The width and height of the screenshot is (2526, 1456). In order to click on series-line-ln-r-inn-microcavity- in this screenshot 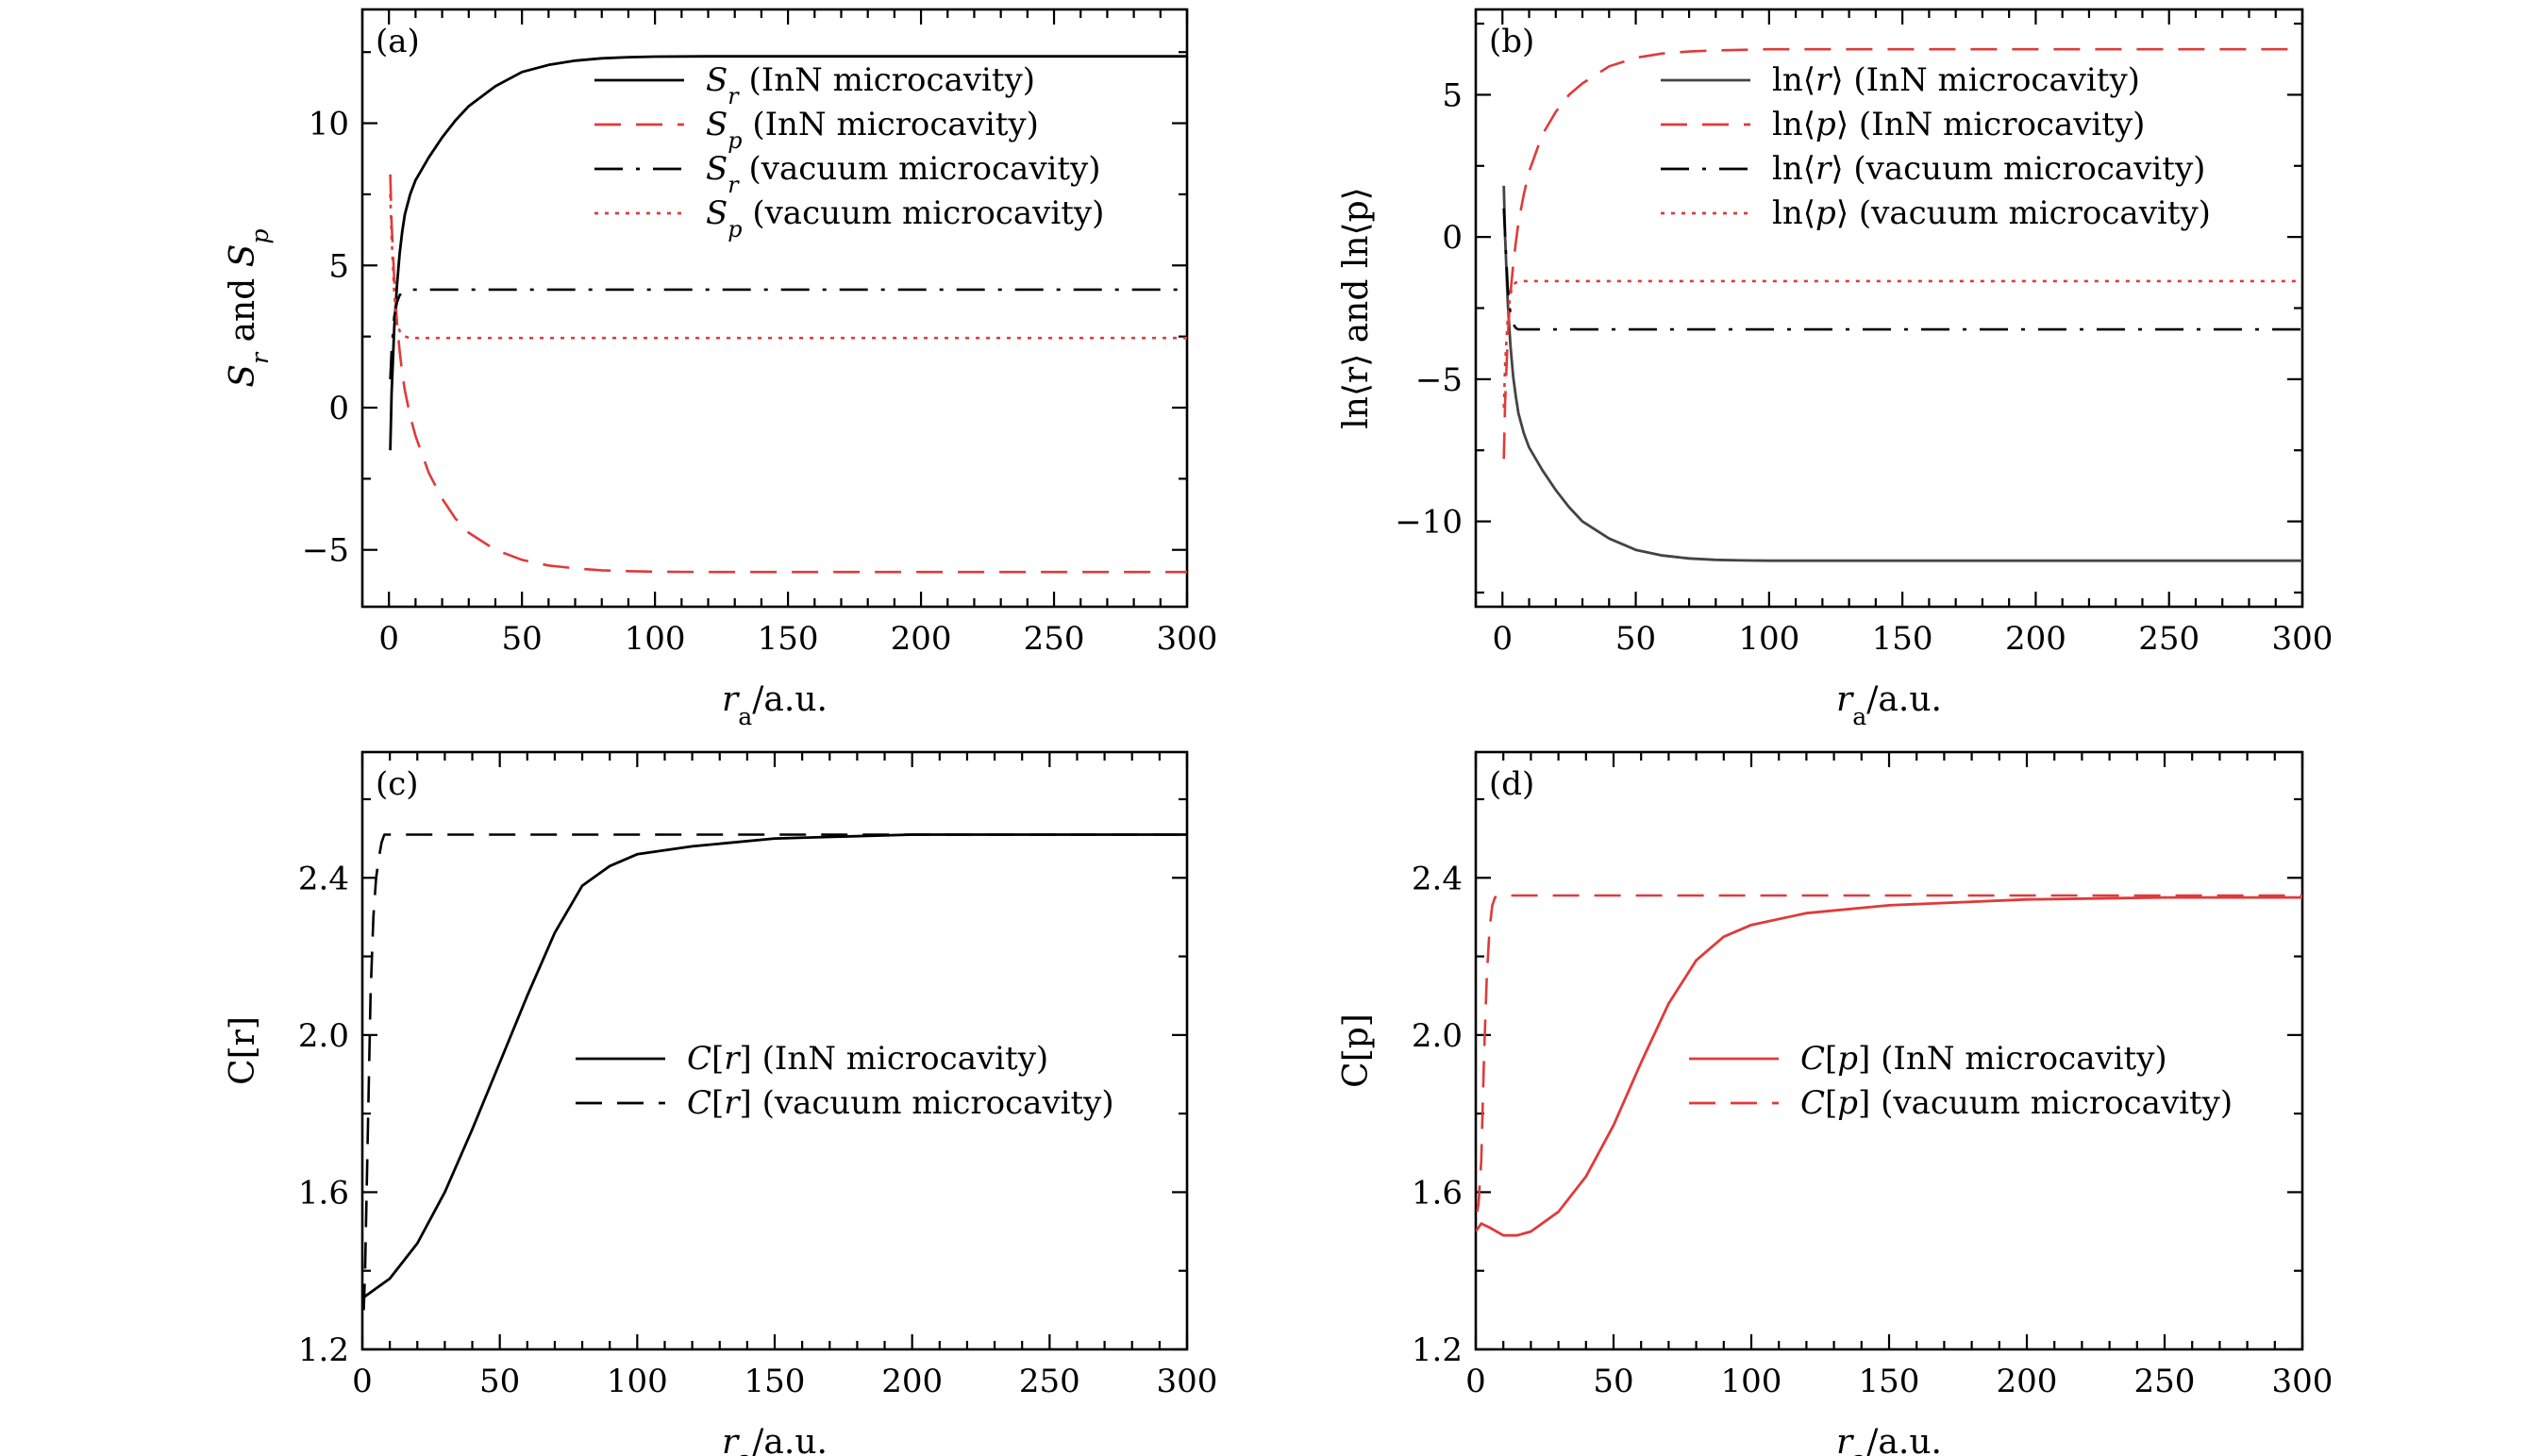, I will do `click(1902, 373)`.